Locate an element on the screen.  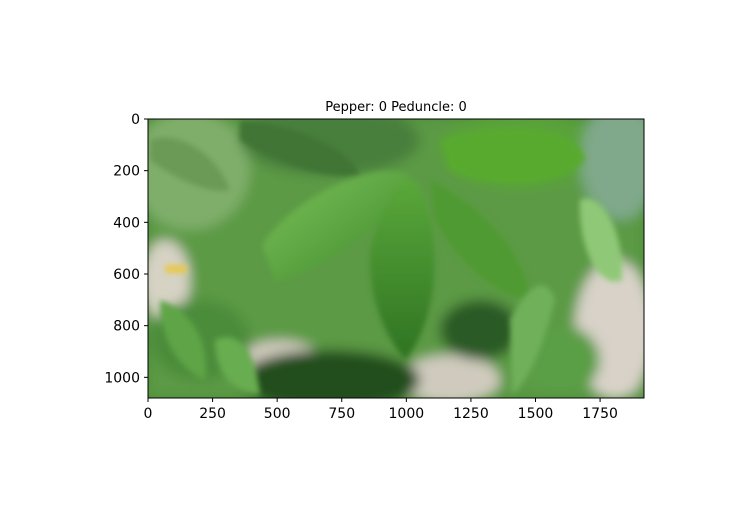
y-tick-label: 800 is located at coordinates (126, 327).